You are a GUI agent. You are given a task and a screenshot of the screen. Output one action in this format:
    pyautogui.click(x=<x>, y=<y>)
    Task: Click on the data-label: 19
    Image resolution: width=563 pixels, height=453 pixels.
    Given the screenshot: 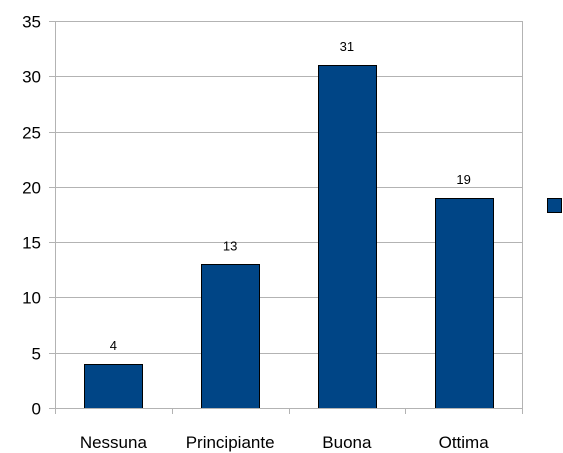 What is the action you would take?
    pyautogui.click(x=463, y=179)
    